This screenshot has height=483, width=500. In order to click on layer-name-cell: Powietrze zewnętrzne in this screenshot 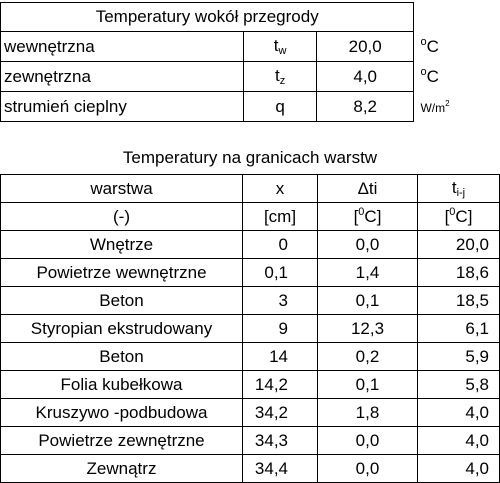, I will do `click(121, 440)`.